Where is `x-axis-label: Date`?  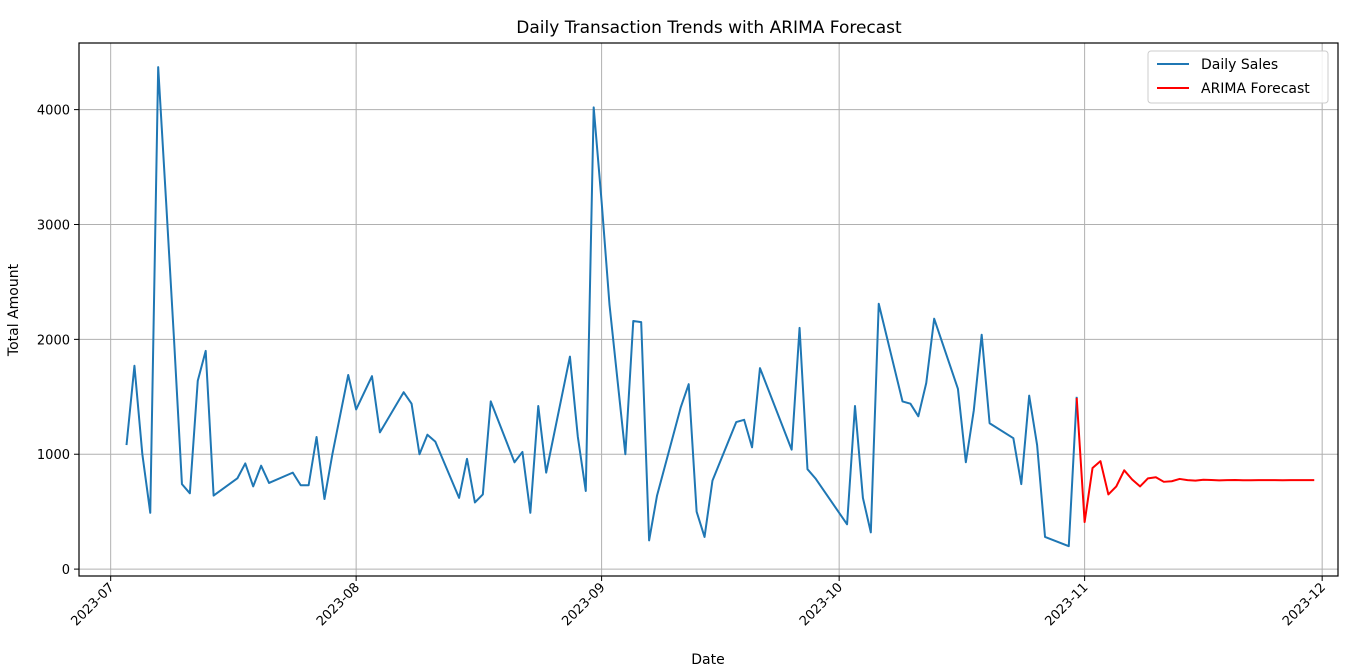 x-axis-label: Date is located at coordinates (707, 660).